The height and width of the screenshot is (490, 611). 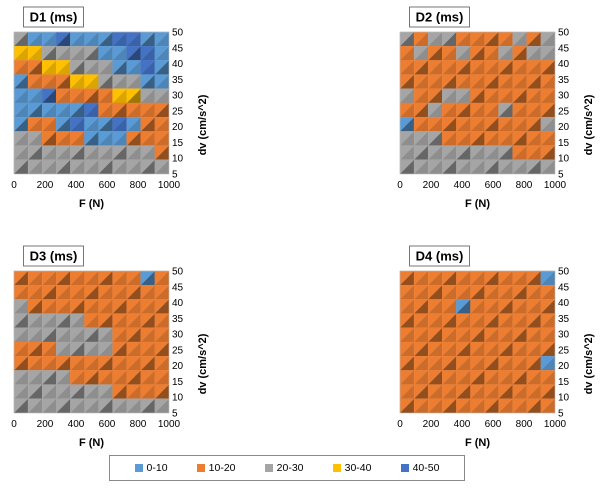 I want to click on legend: 0-10 10-20 20-30 30-40 40-50, so click(x=287, y=468).